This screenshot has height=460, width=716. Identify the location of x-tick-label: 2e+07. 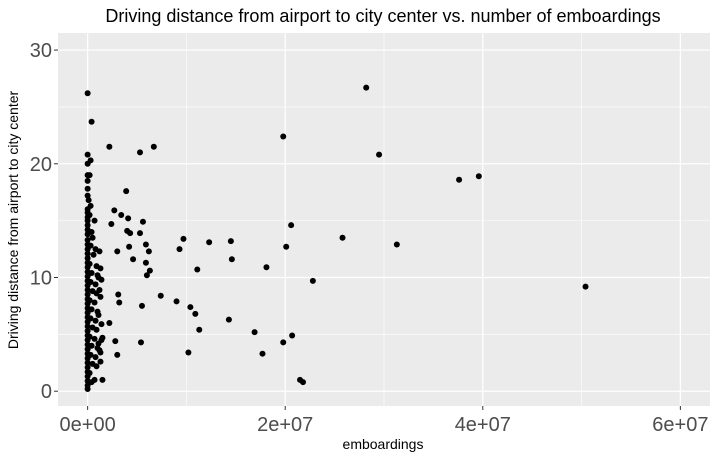
(285, 425).